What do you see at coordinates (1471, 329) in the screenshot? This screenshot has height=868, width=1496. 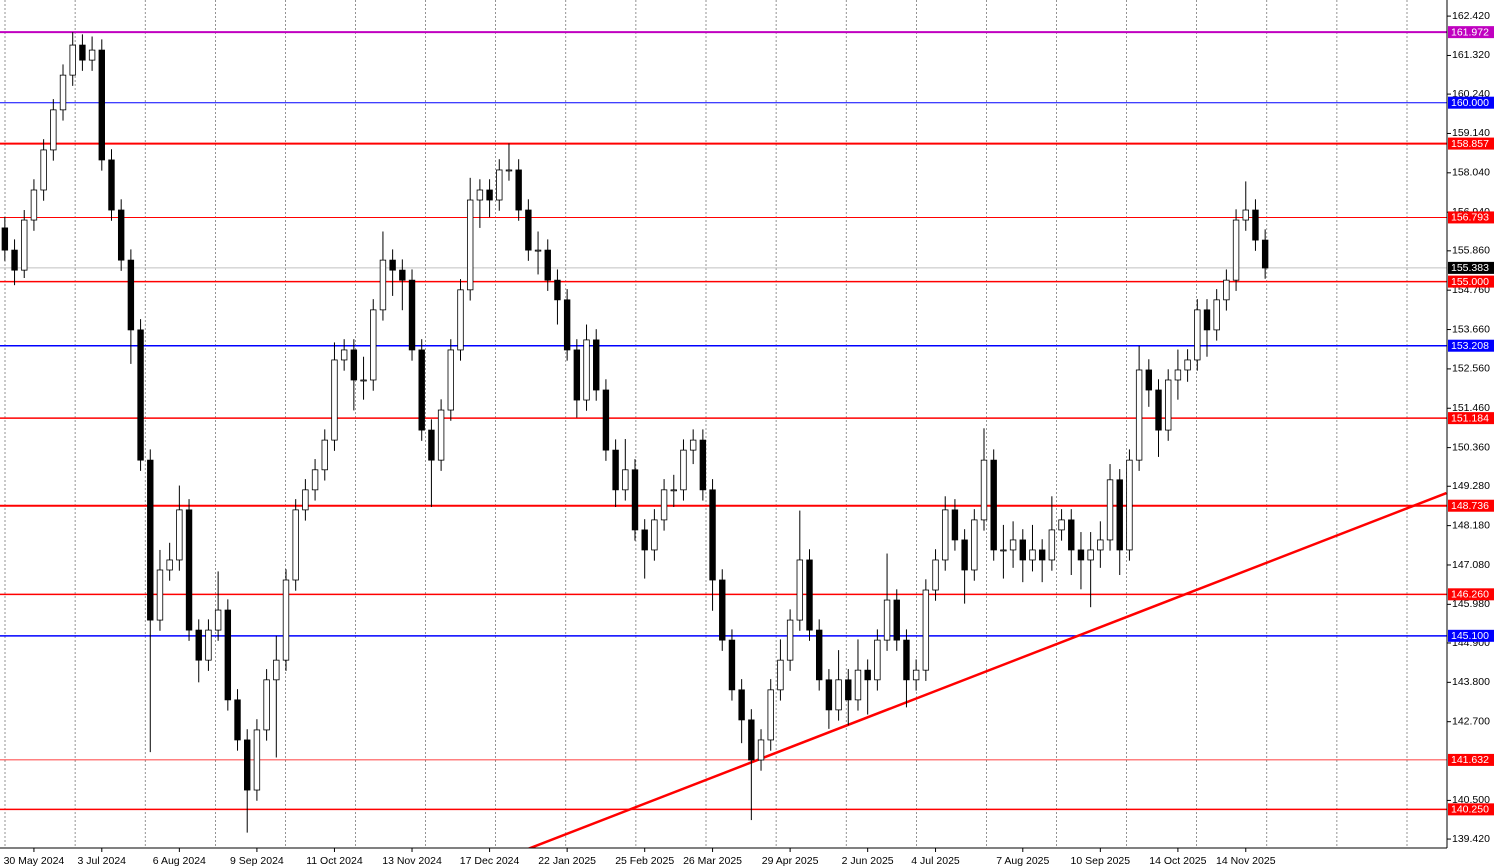 I see `y-tick-label: 153.660` at bounding box center [1471, 329].